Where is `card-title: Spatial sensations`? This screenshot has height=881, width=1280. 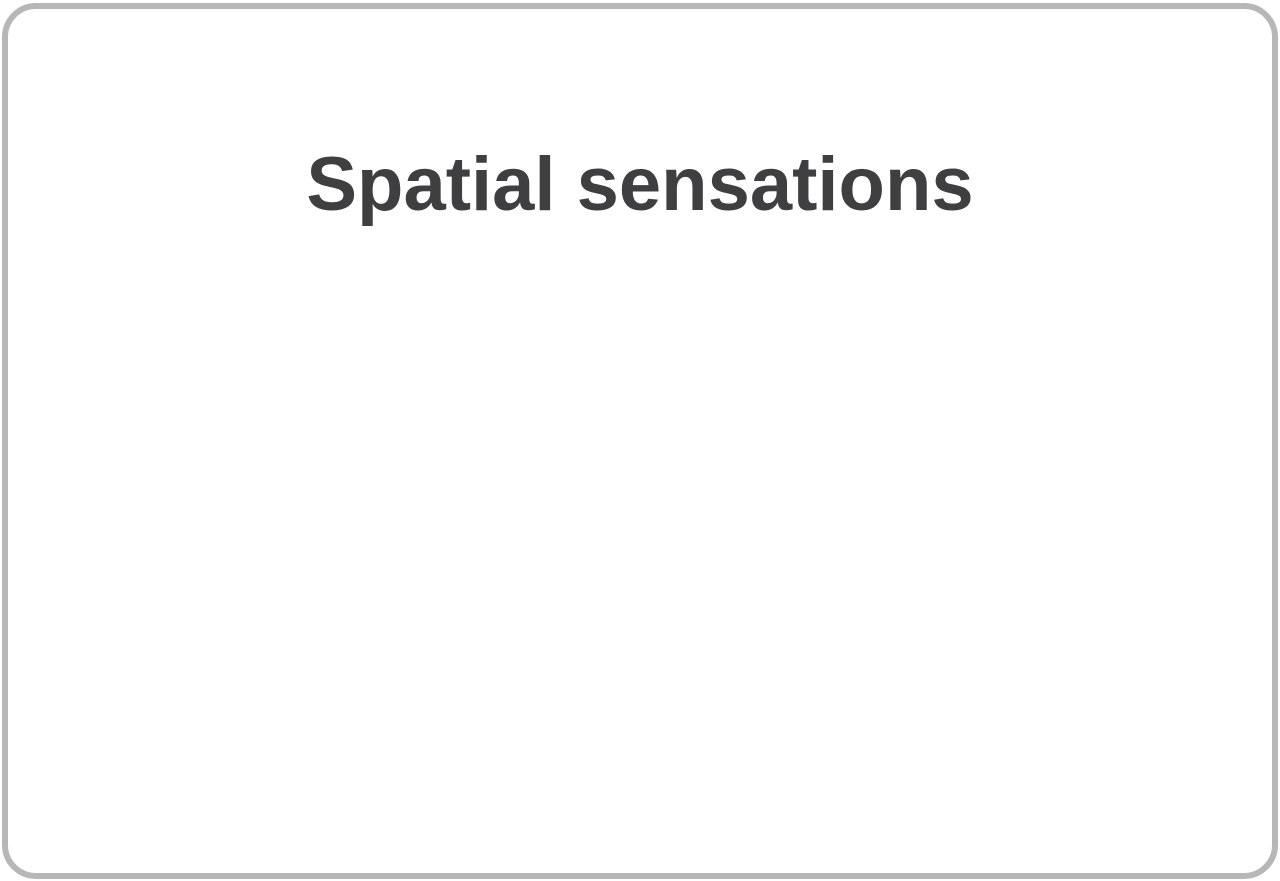
card-title: Spatial sensations is located at coordinates (640, 184).